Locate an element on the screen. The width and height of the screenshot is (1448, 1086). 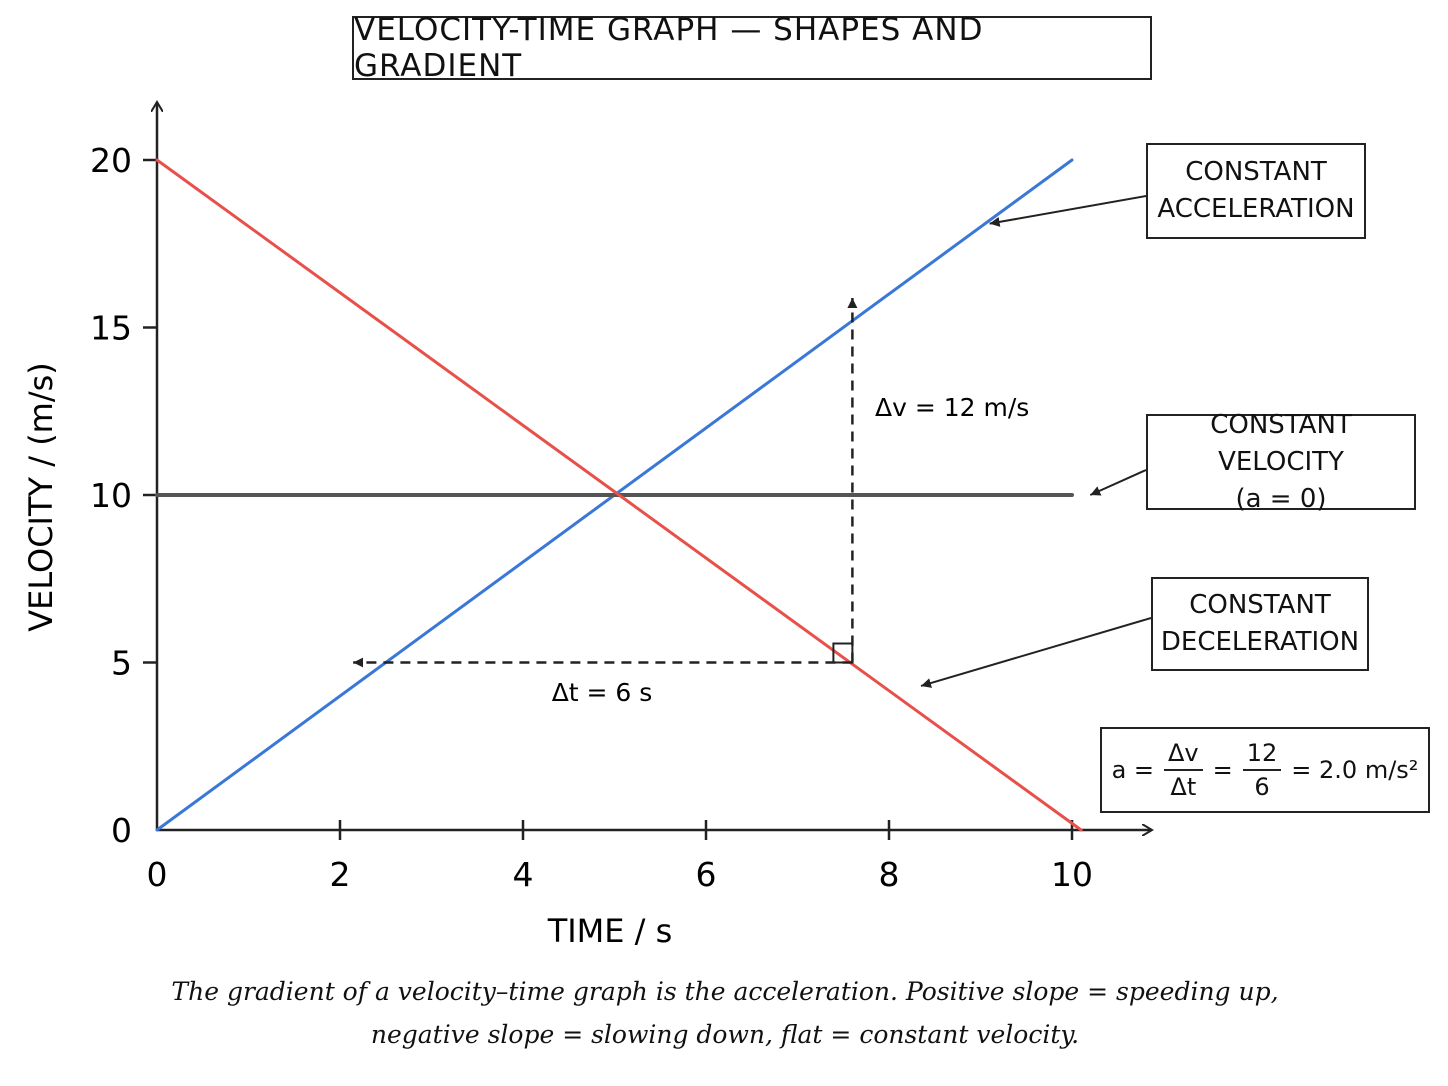
right-angle-marker is located at coordinates (843, 653).